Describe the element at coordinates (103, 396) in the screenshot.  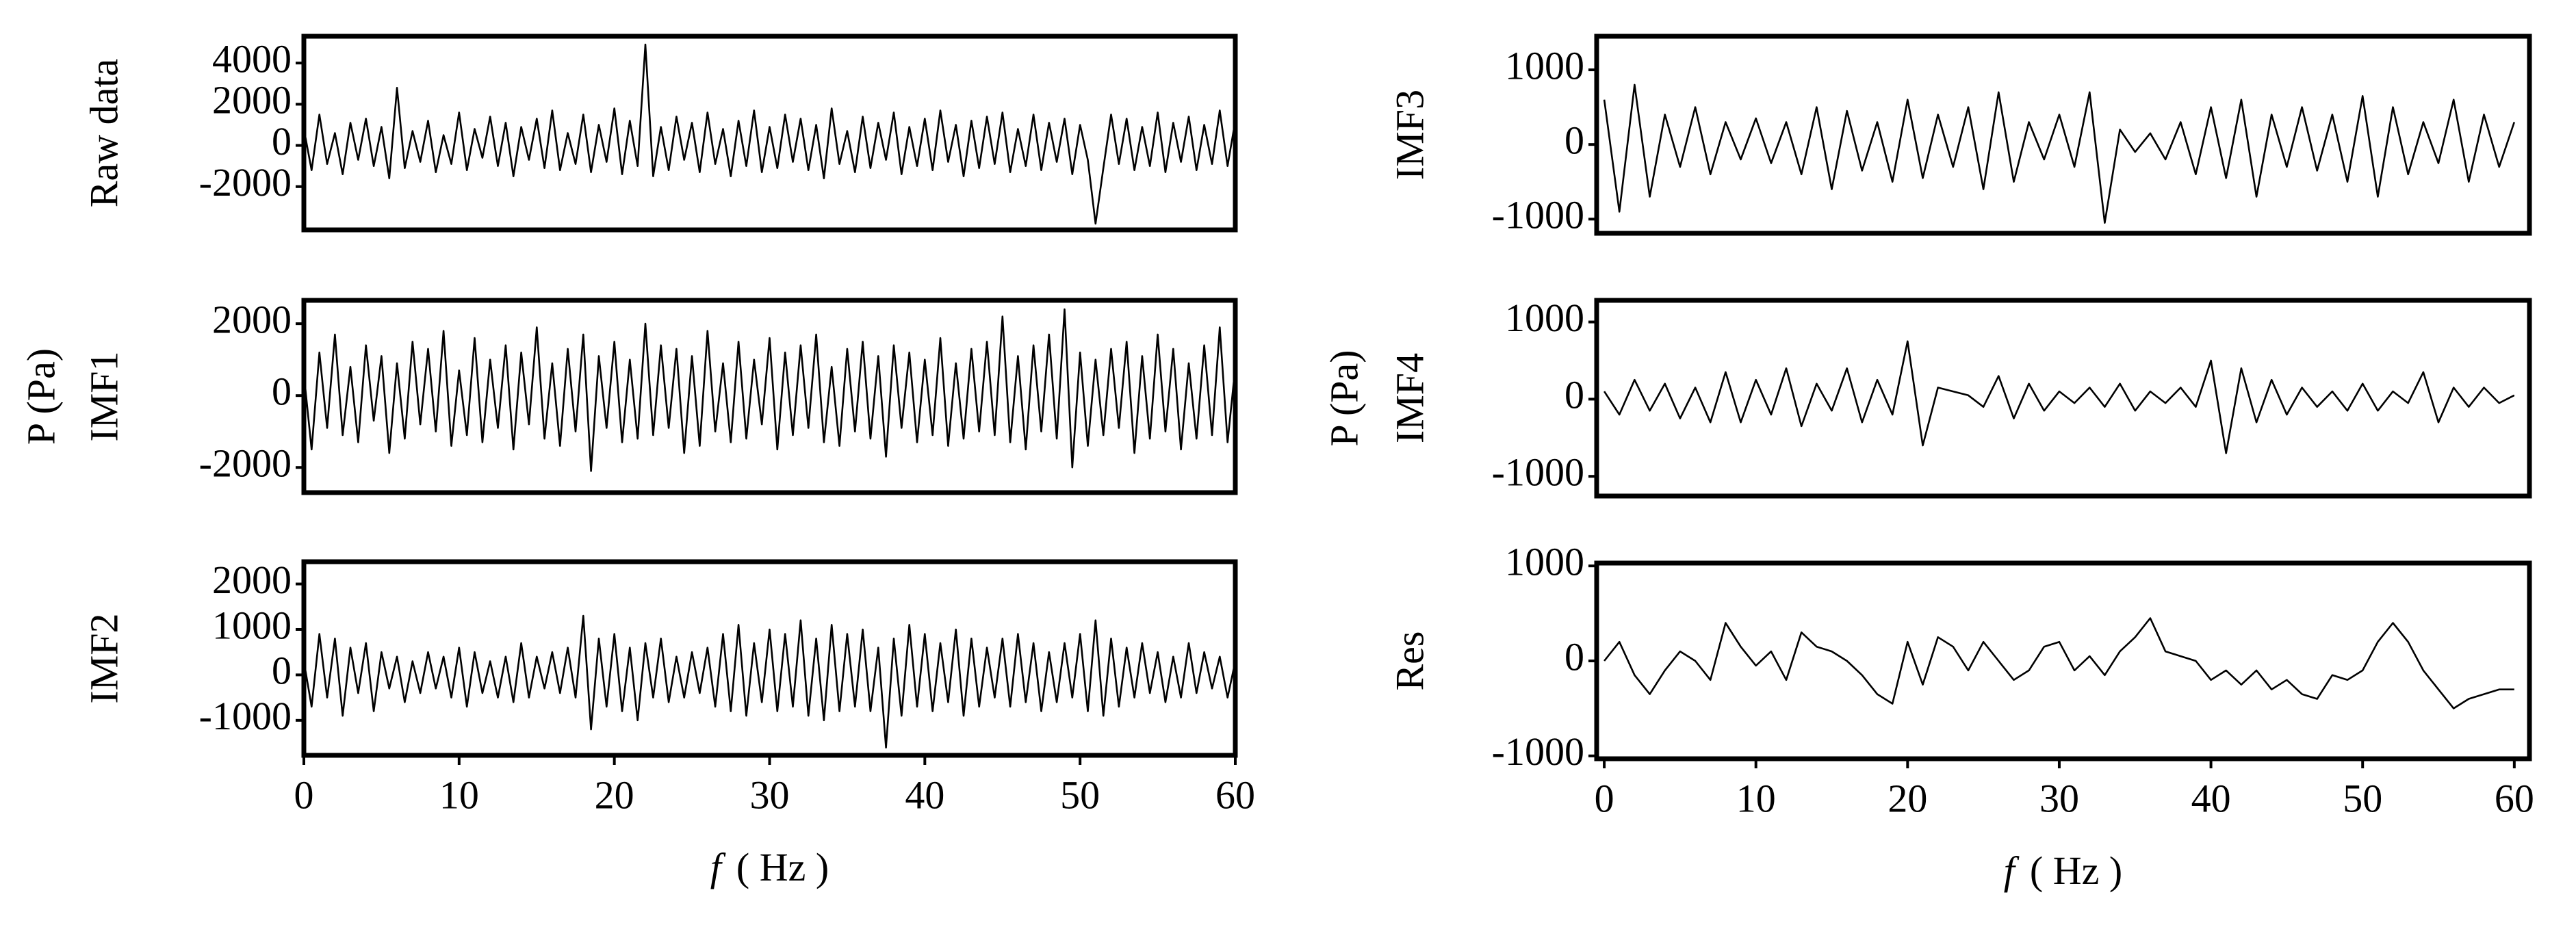
I see `y-axis-label: IMF1` at that location.